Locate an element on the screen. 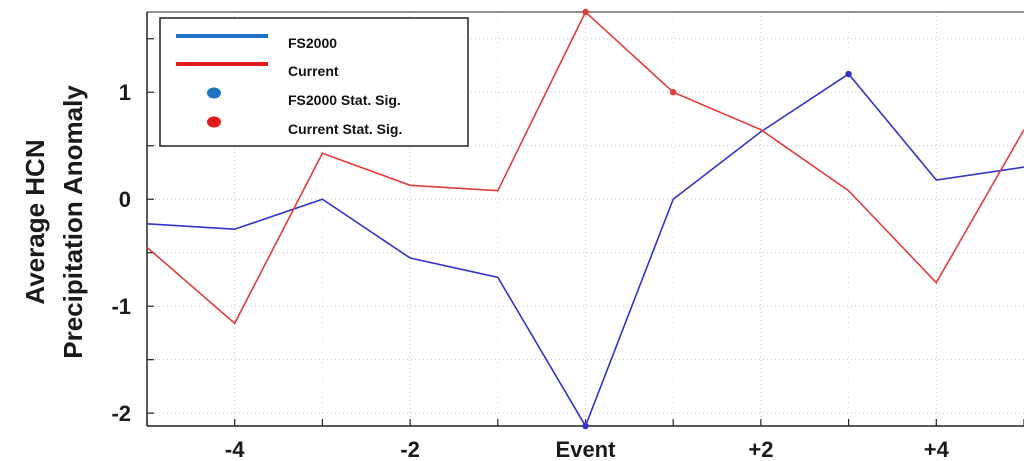 This screenshot has width=1024, height=461. legend-label: Current is located at coordinates (313, 71).